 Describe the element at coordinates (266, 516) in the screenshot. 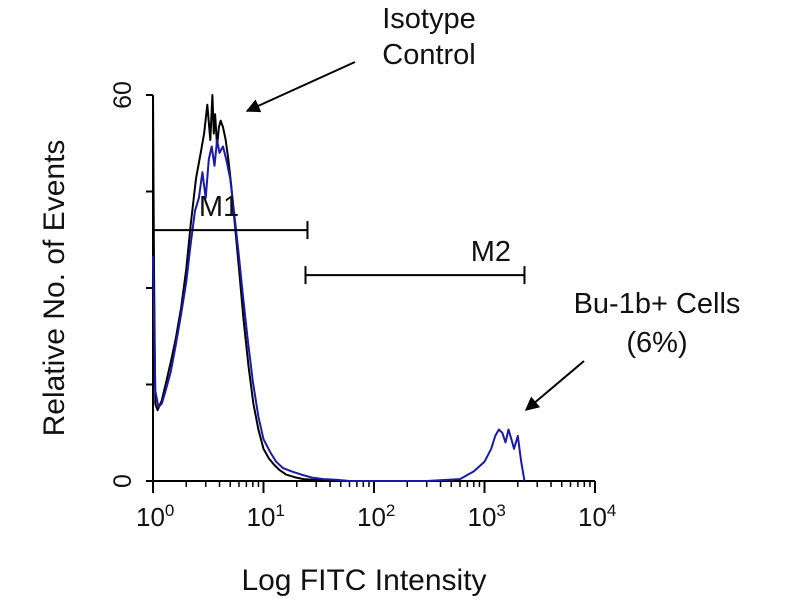

I see `x-tick-label: 10¹` at that location.